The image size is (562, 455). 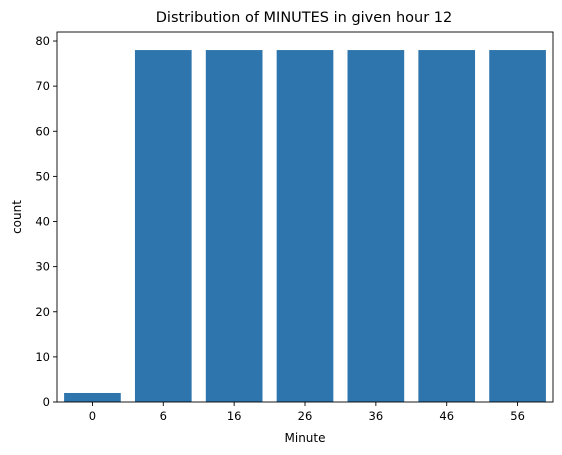 What do you see at coordinates (46, 402) in the screenshot?
I see `y-tick-label: 0` at bounding box center [46, 402].